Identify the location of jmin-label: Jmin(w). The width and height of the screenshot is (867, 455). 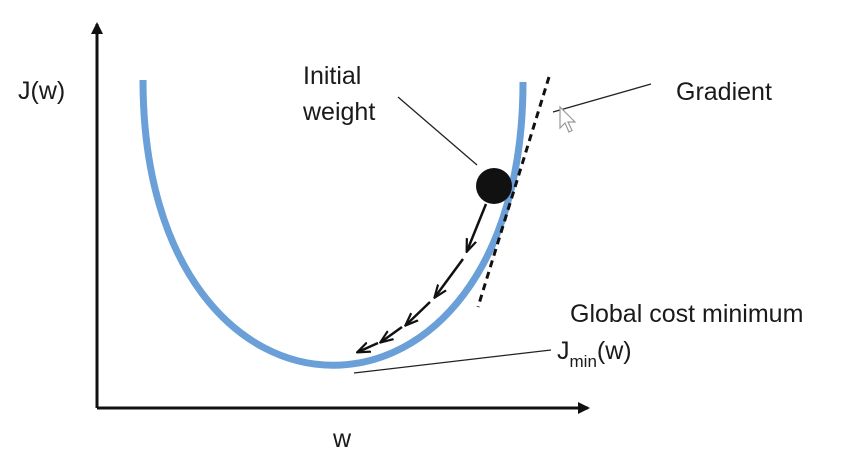
(594, 354).